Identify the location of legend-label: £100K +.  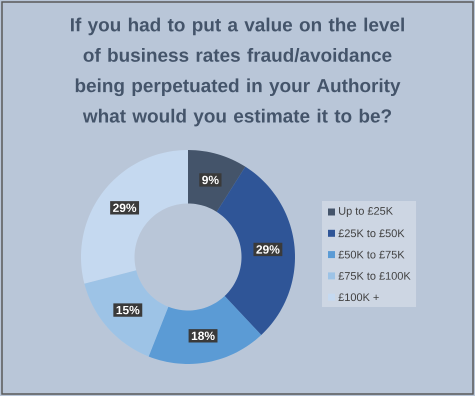
(358, 297).